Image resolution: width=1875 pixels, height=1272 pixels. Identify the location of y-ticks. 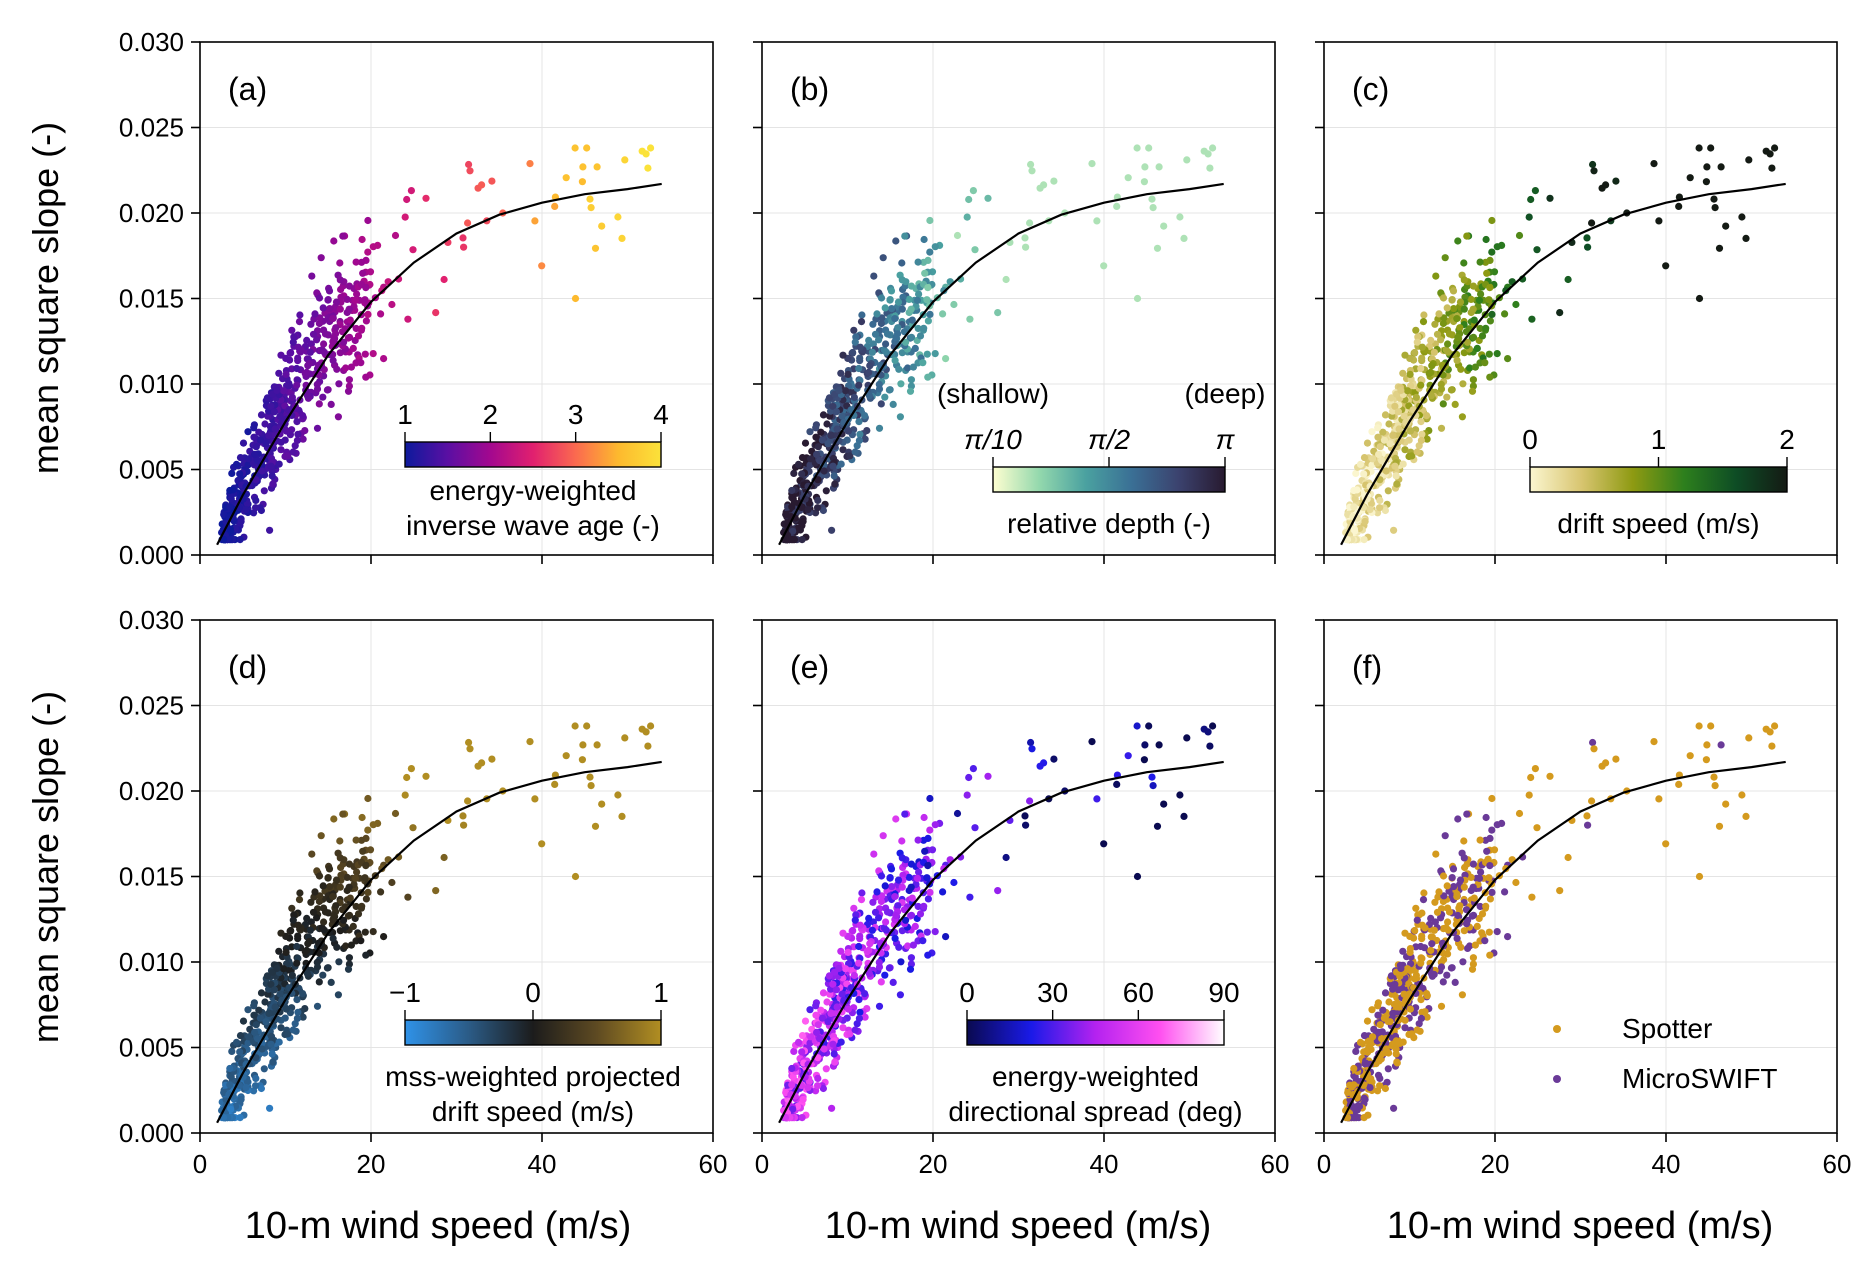
(1319, 876).